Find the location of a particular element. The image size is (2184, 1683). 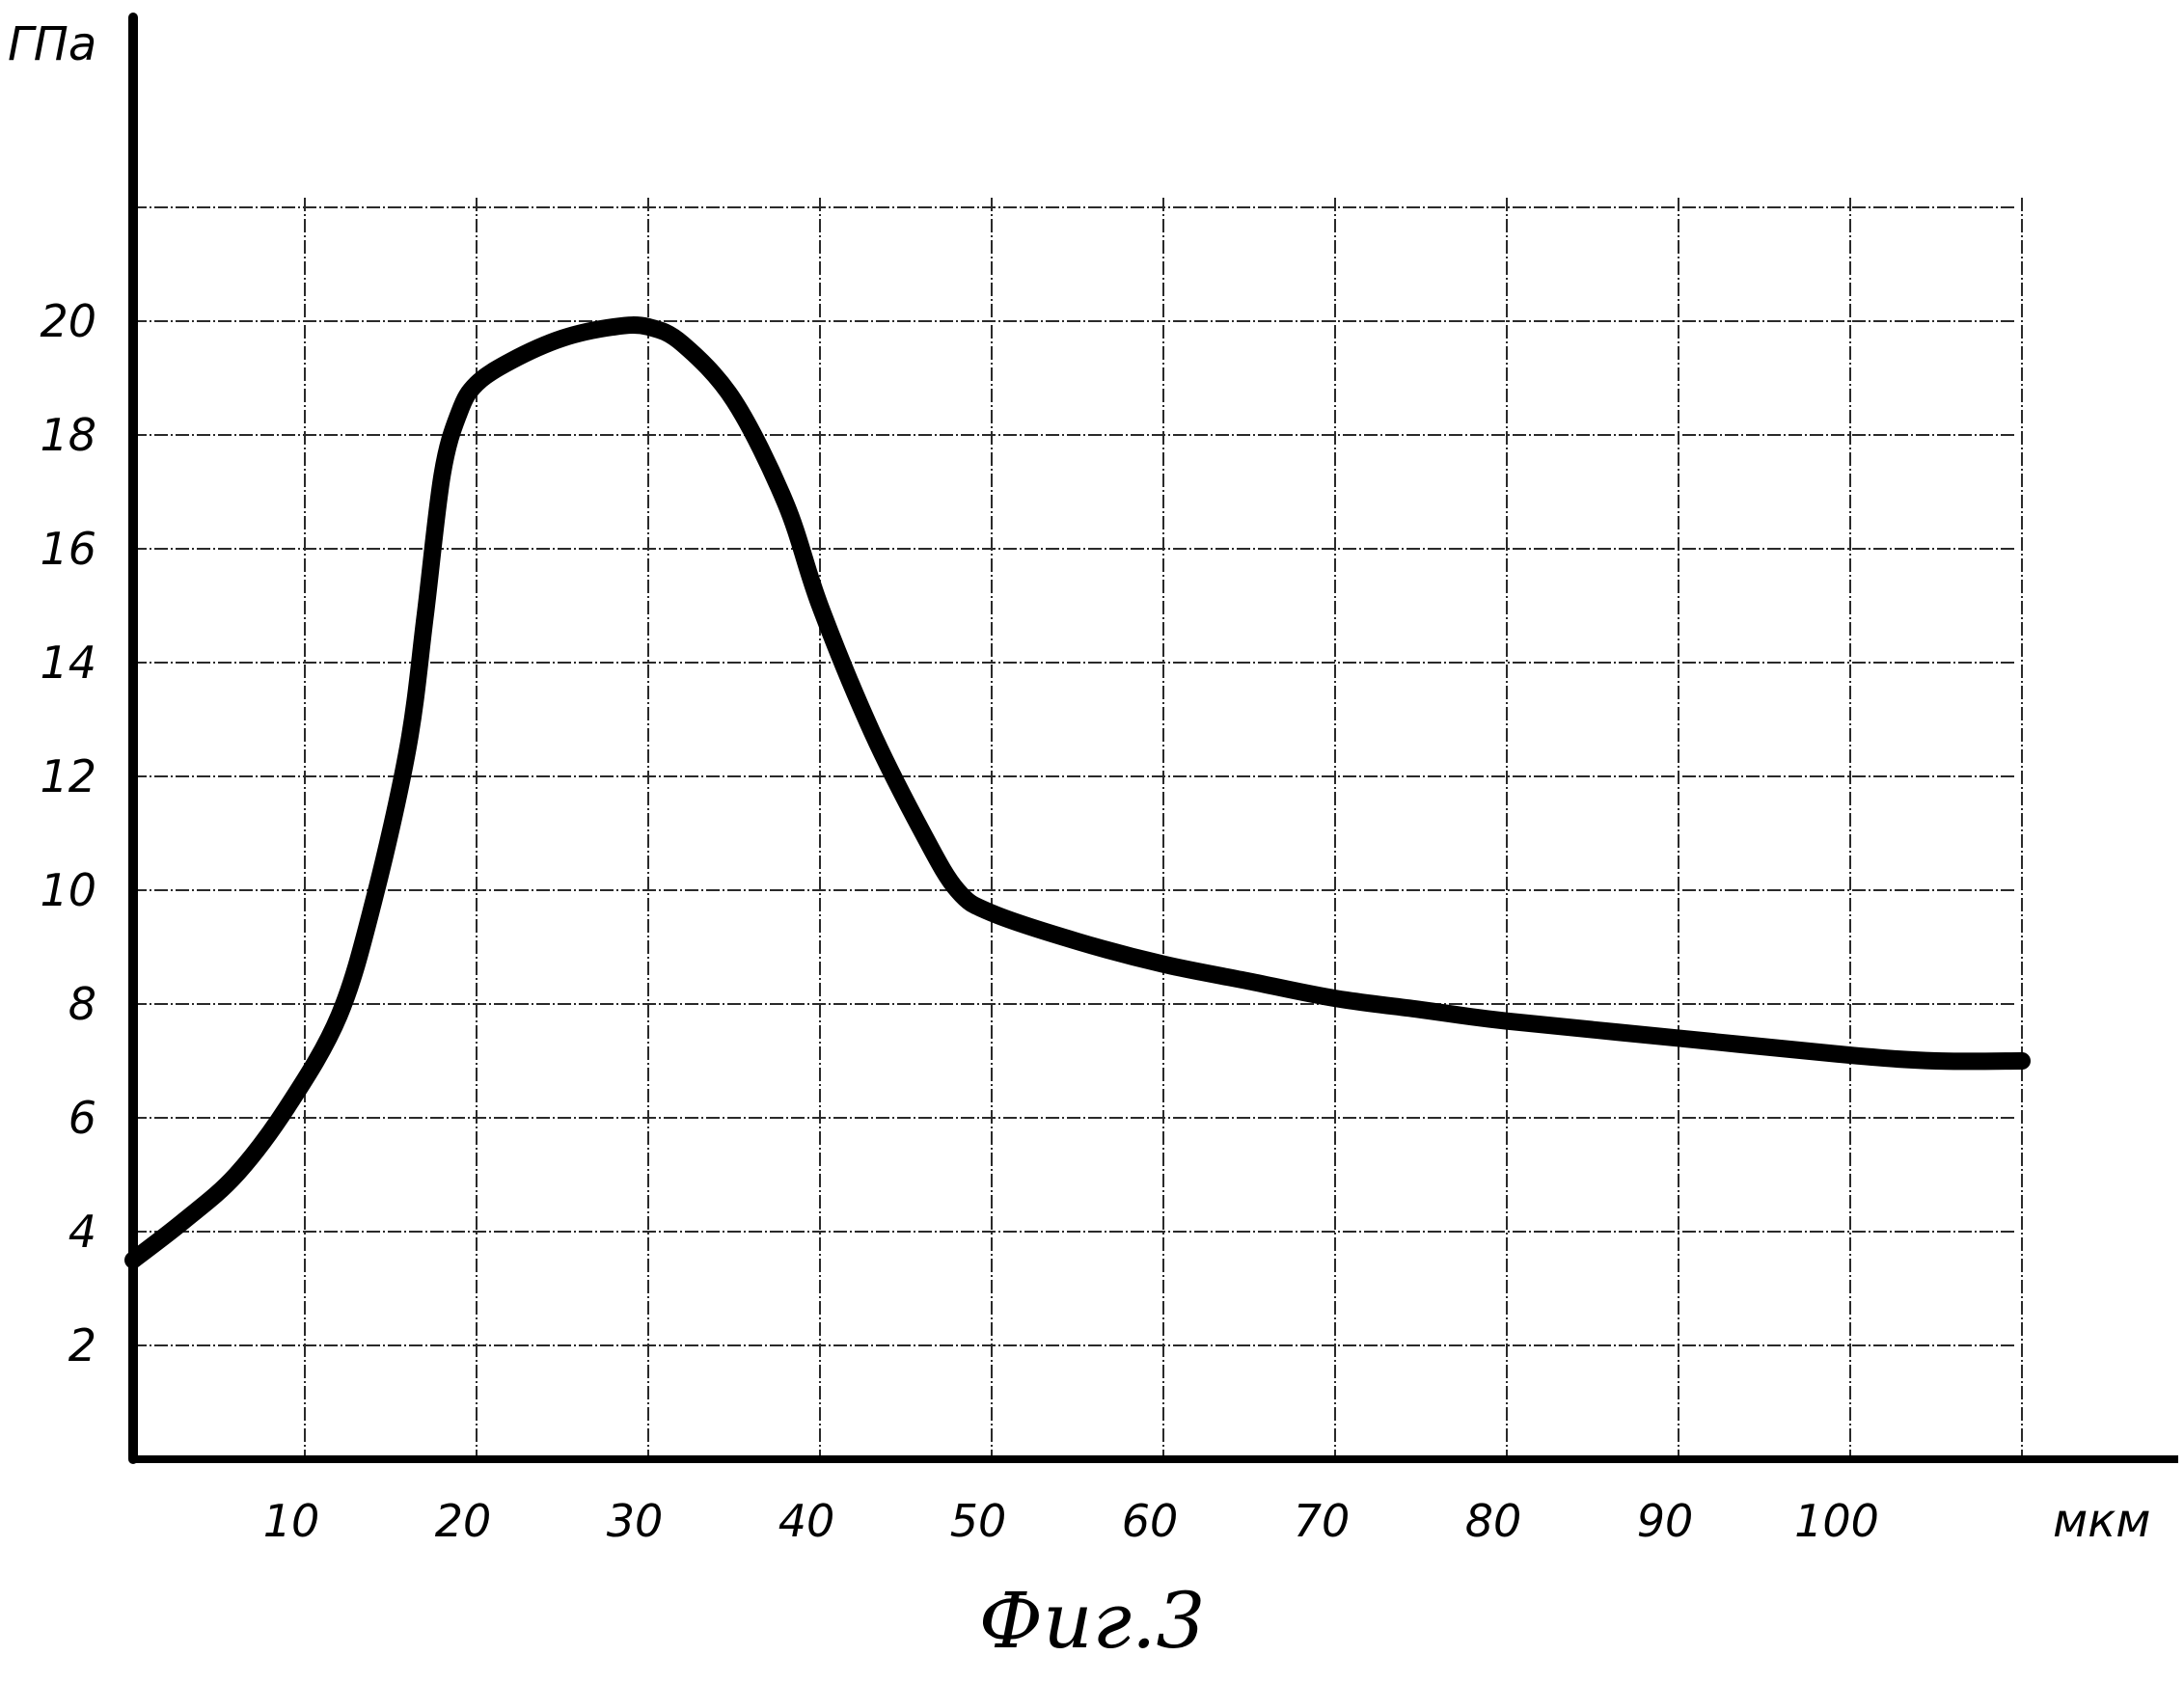

y-tick-label: 8 is located at coordinates (82, 1004).